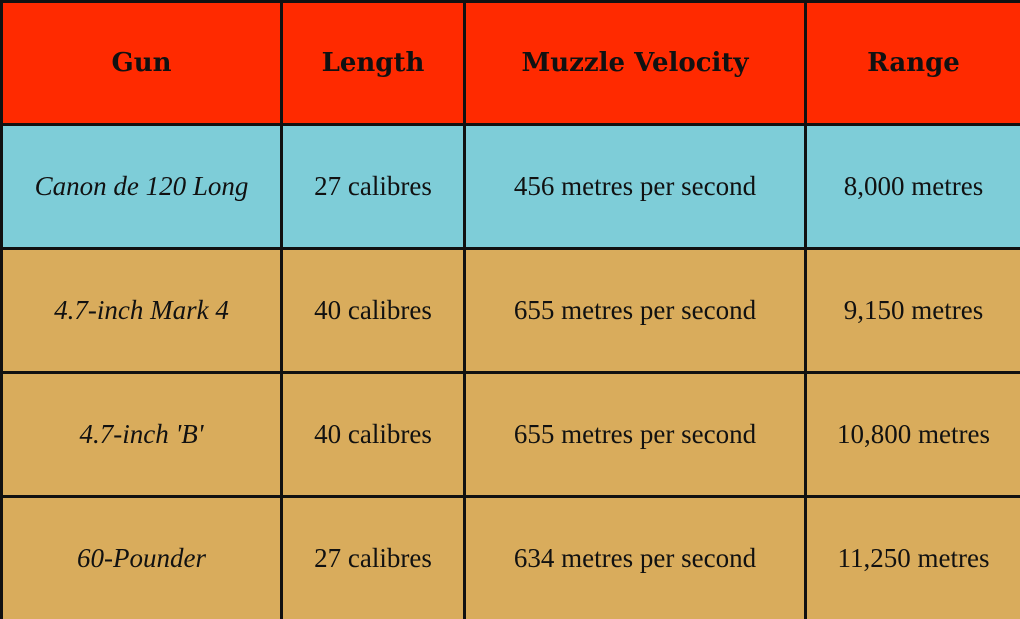 The image size is (1020, 619). What do you see at coordinates (912, 557) in the screenshot?
I see `cell-range: 11,250 metres` at bounding box center [912, 557].